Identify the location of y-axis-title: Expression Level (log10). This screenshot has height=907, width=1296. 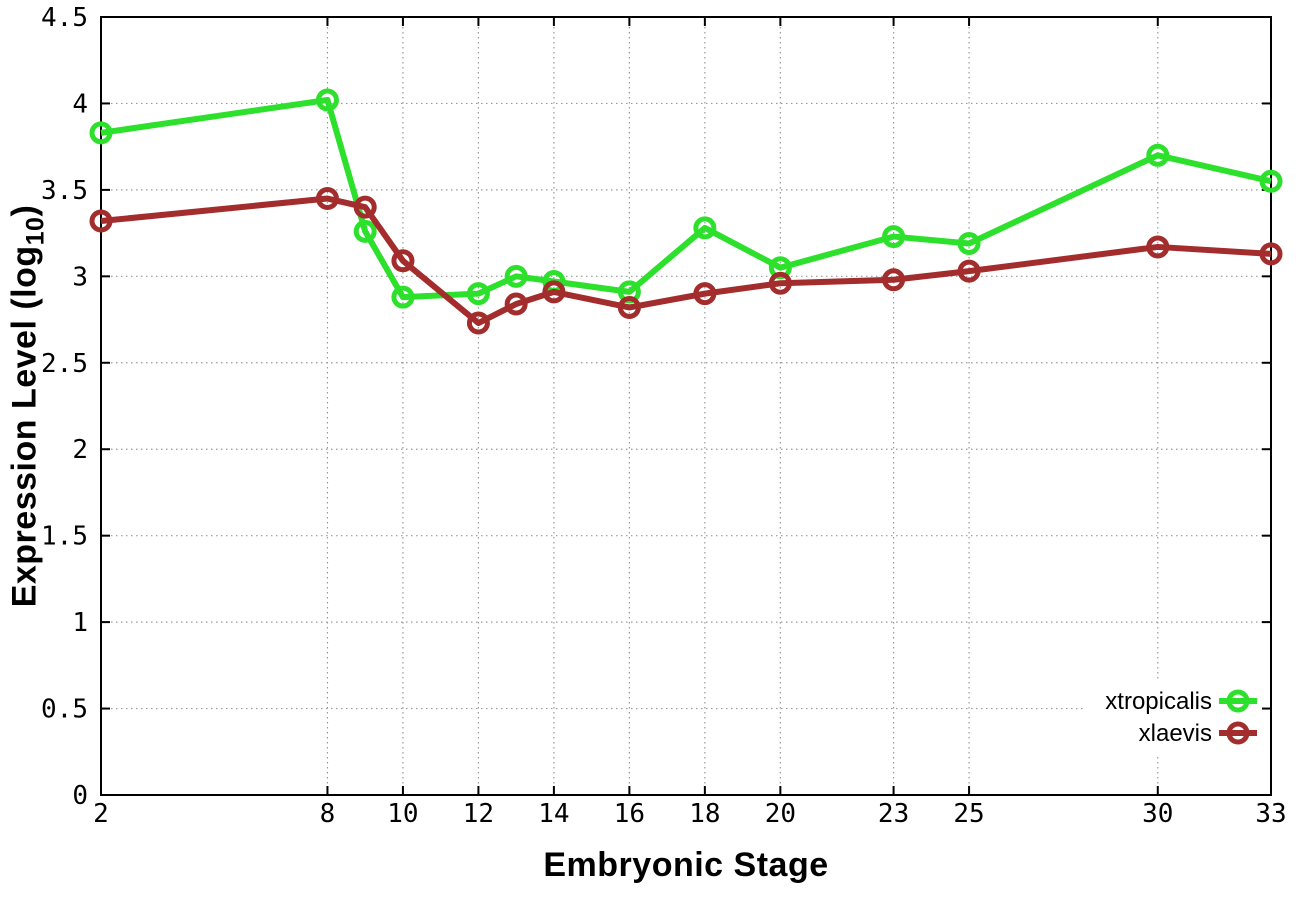
(28, 406).